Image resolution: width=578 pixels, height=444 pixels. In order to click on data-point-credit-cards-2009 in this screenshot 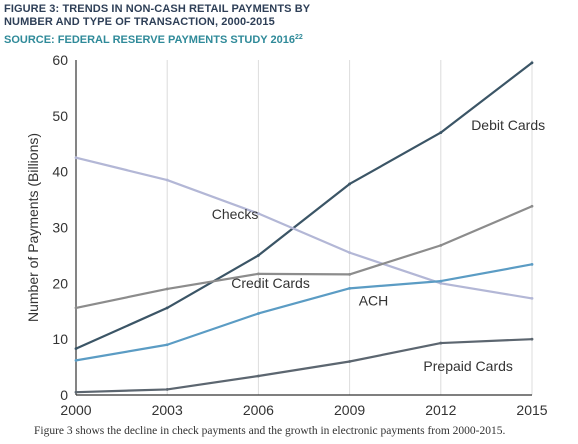, I will do `click(349, 274)`.